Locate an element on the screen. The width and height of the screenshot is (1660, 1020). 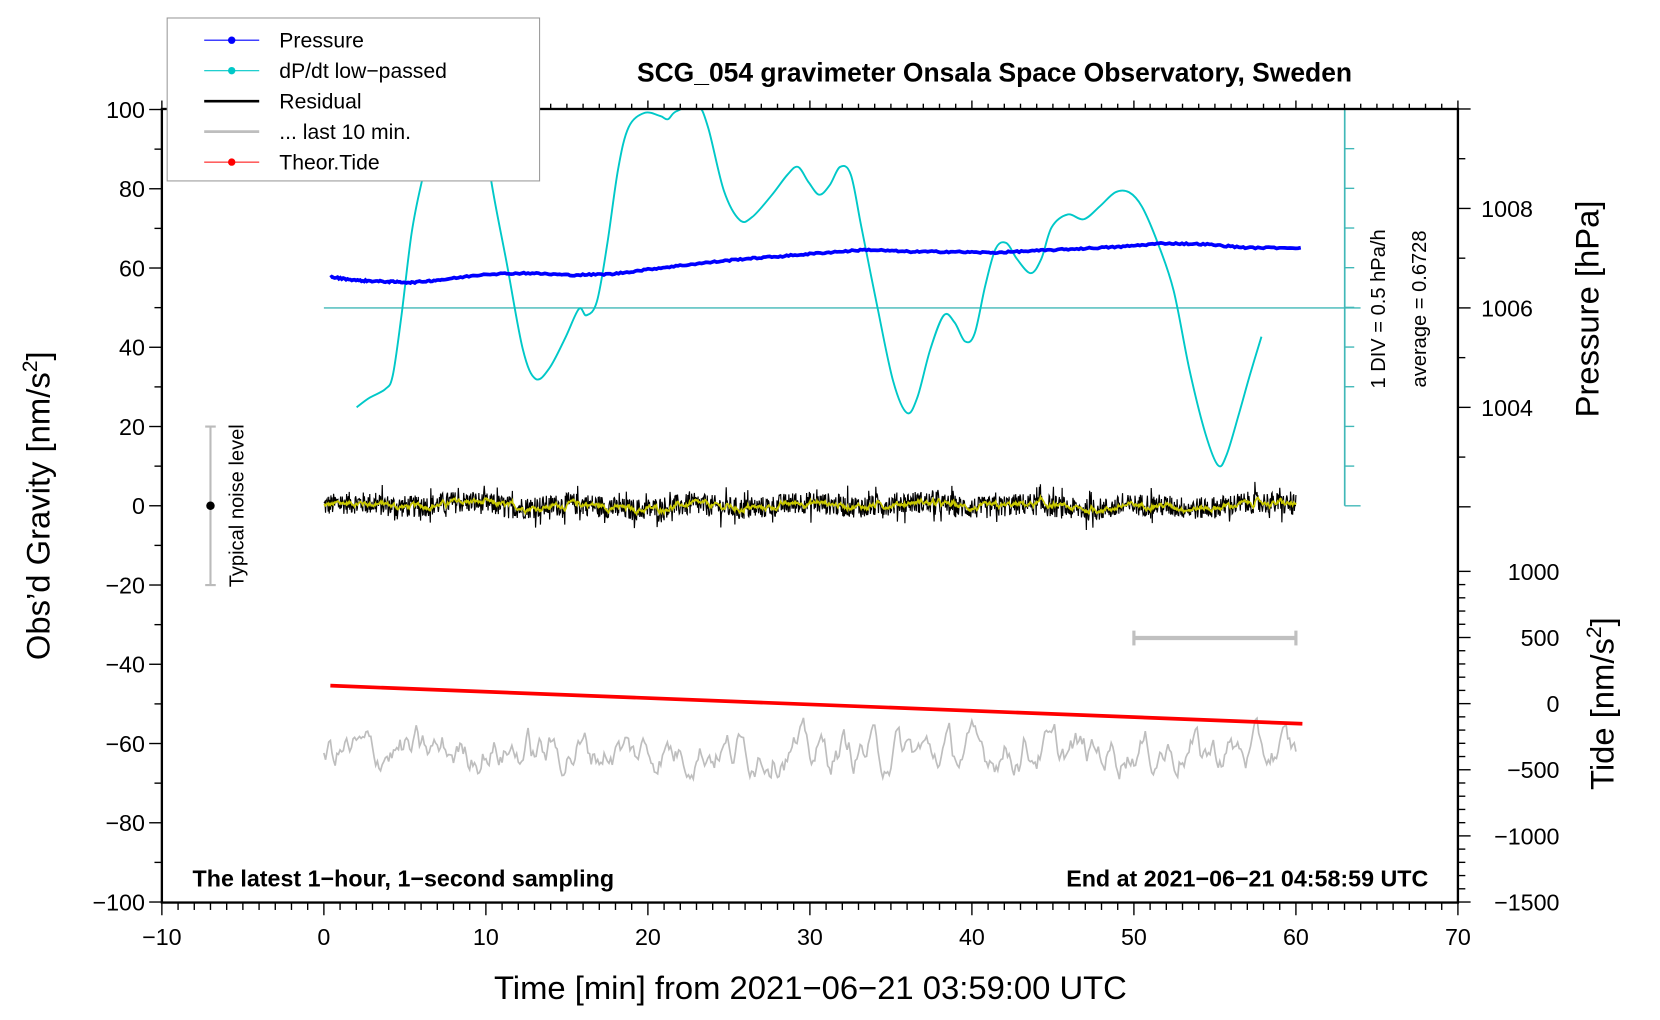
legend-label: Theor.Tide is located at coordinates (329, 163).